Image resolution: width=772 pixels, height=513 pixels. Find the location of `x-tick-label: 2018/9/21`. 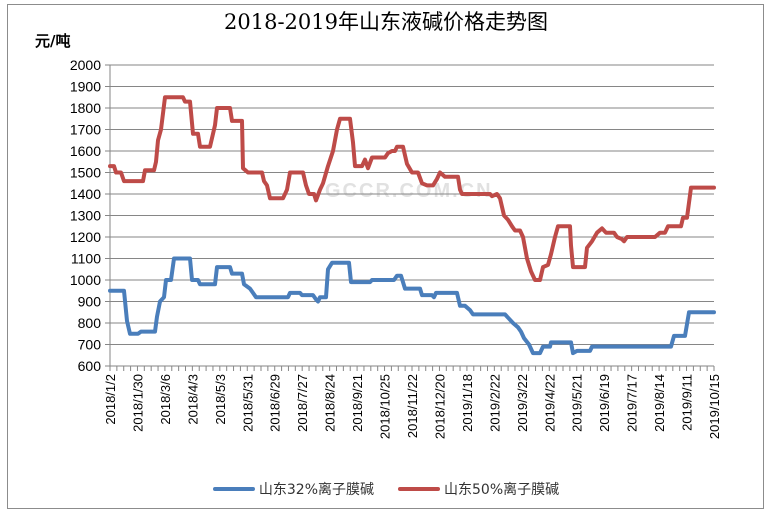

x-tick-label: 2018/9/21 is located at coordinates (357, 403).